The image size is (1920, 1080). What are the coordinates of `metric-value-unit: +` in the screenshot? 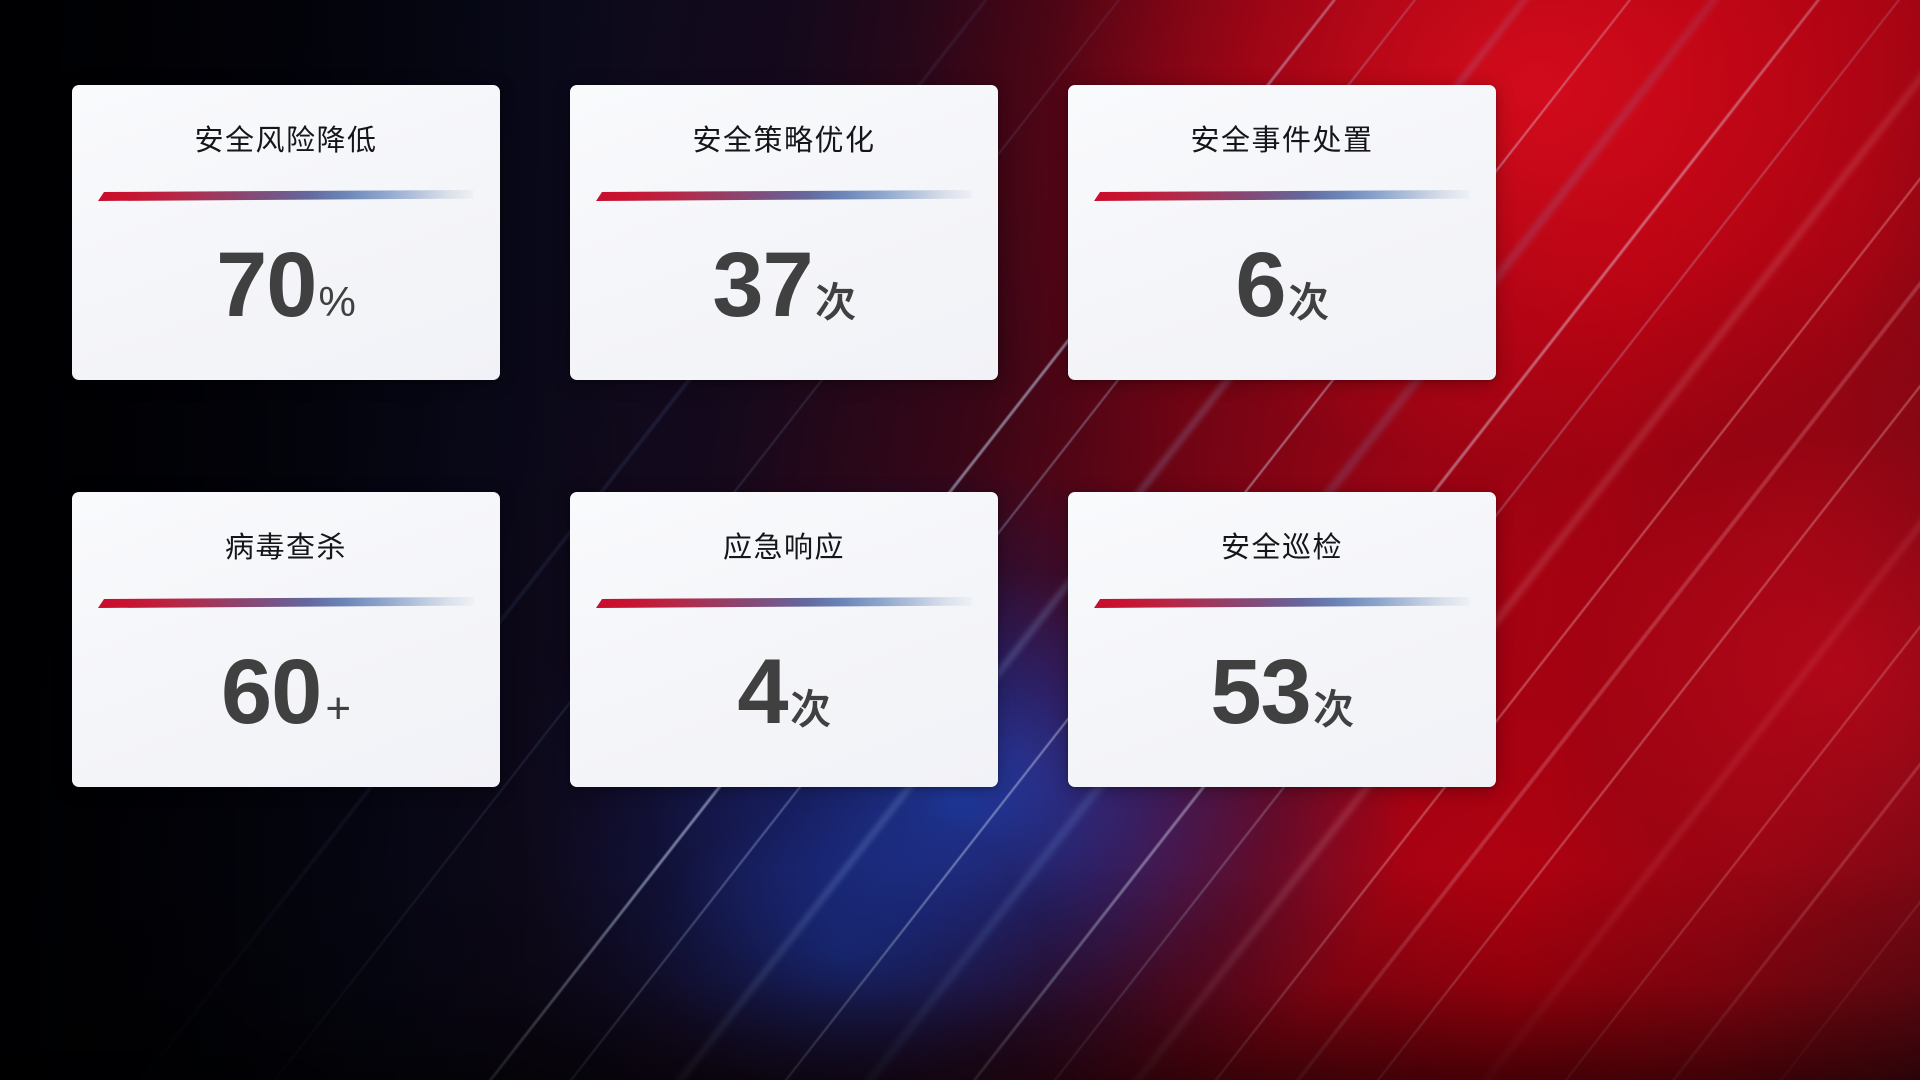 It's located at (338, 709).